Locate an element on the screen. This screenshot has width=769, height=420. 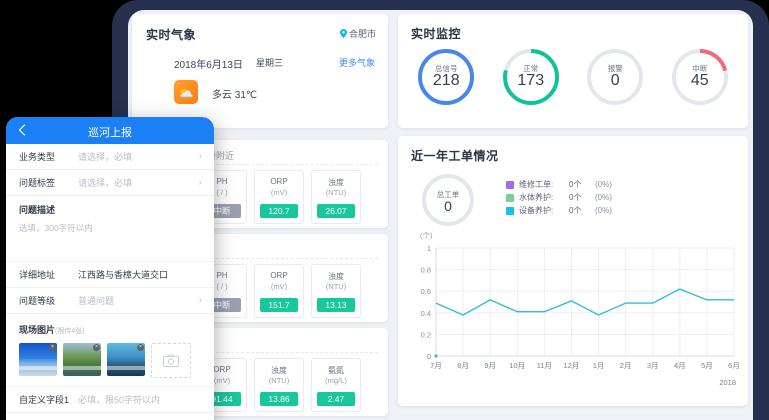
mobile-header: 巡河上报 is located at coordinates (110, 130).